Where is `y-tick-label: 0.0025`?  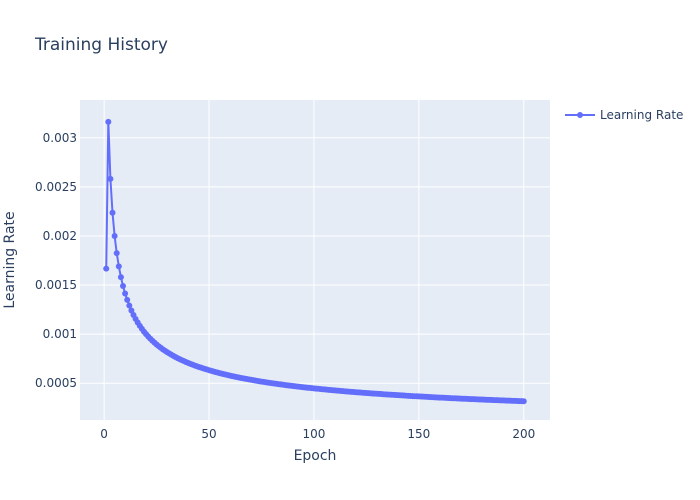 y-tick-label: 0.0025 is located at coordinates (56, 187).